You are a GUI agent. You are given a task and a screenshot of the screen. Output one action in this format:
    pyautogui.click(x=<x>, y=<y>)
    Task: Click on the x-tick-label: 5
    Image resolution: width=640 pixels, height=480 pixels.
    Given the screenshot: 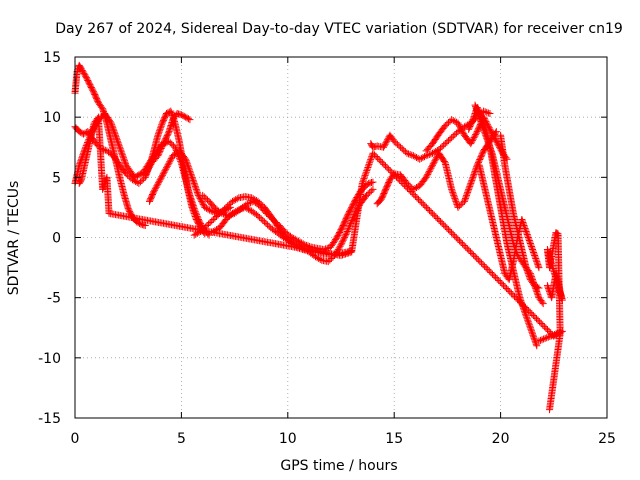 What is the action you would take?
    pyautogui.click(x=181, y=439)
    